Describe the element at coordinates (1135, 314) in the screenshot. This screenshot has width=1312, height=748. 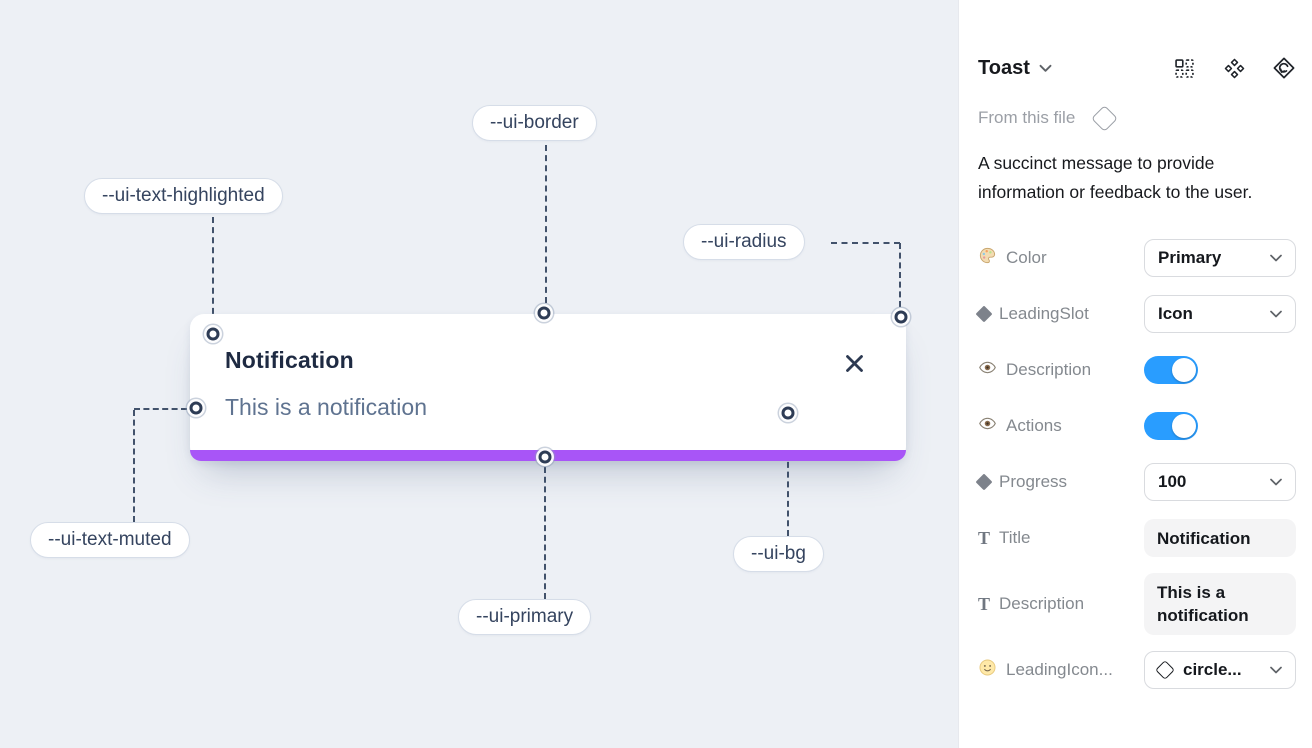
I see `property-row-leadingslot: LeadingSlot Icon` at that location.